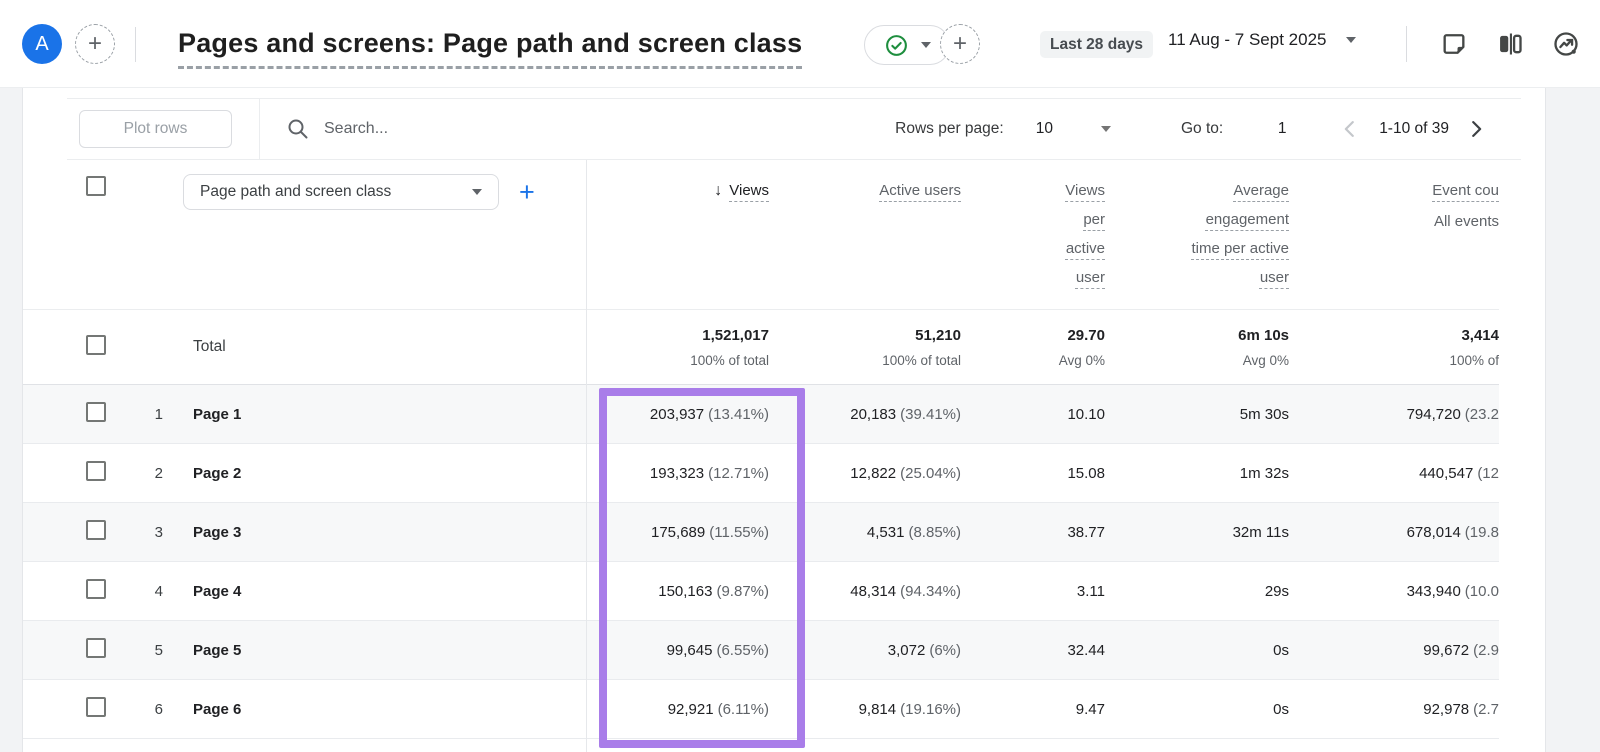  I want to click on table-toolbar: Plot rows Rows per page: 10 Go to:, so click(794, 129).